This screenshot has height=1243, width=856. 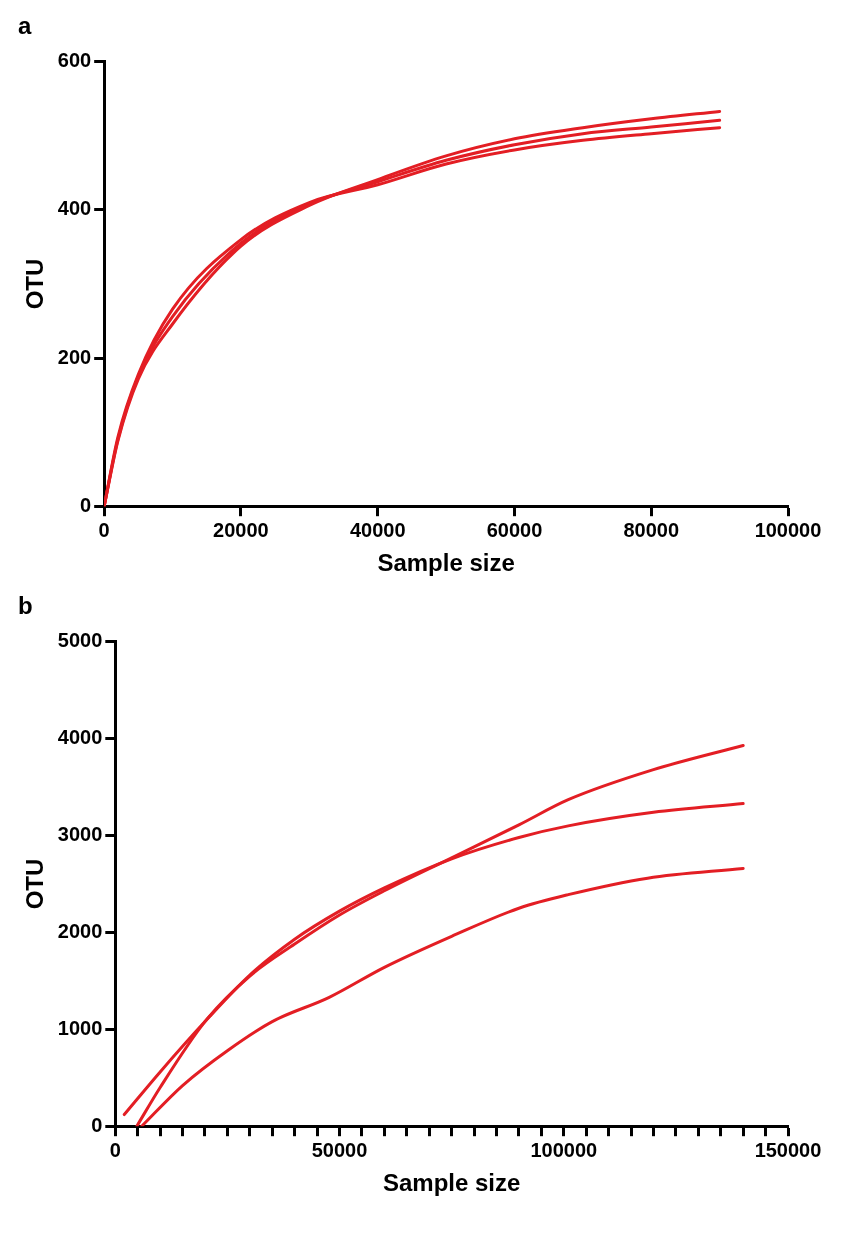 I want to click on y-tick-label: 2000, so click(x=80, y=930).